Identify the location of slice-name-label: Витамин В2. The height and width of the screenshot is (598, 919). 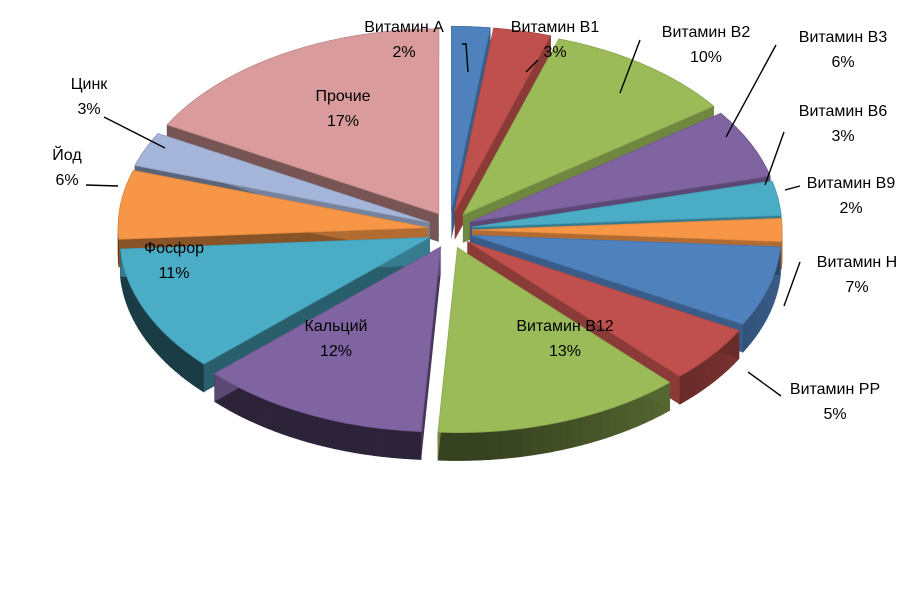
(706, 32).